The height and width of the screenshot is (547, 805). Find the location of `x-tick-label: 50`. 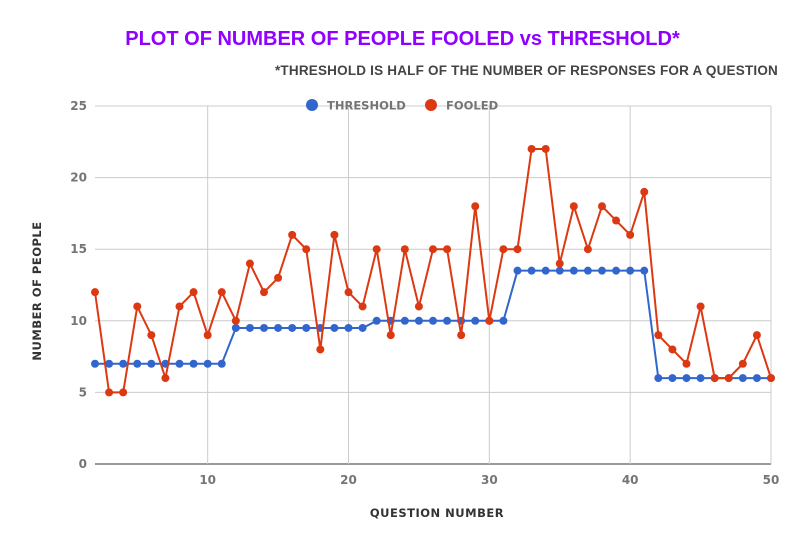

x-tick-label: 50 is located at coordinates (771, 480).